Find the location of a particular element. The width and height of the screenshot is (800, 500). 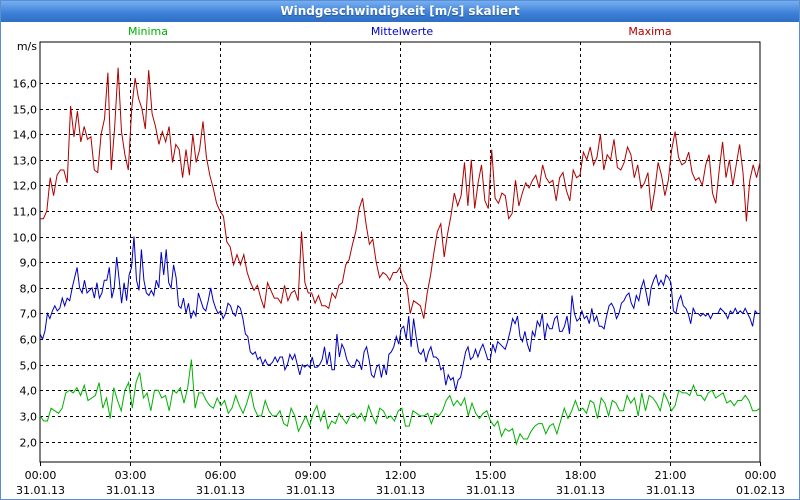

legend-maxima: Maxima is located at coordinates (649, 31).